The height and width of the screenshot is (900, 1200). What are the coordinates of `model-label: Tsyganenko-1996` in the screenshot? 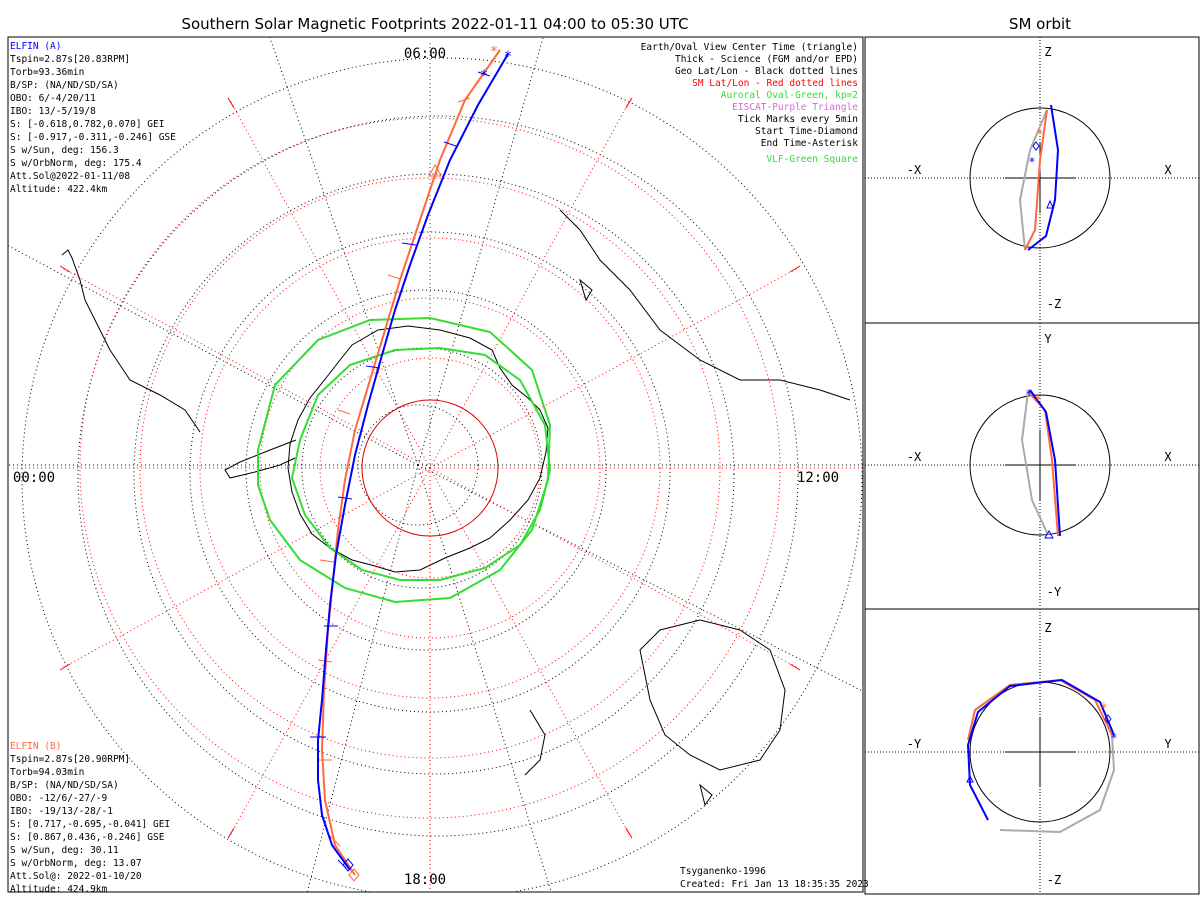 It's located at (723, 871).